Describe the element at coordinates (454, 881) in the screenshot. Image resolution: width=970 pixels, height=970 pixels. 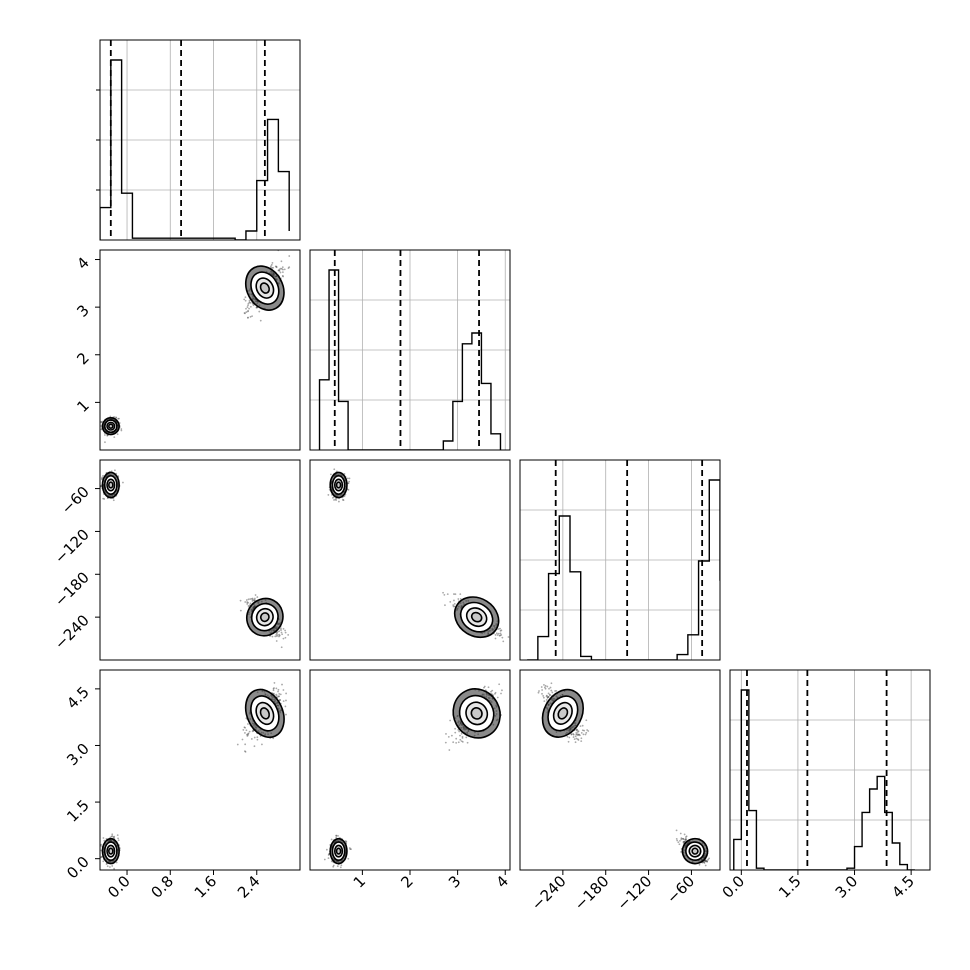
I see `x-tick-label: 3` at that location.